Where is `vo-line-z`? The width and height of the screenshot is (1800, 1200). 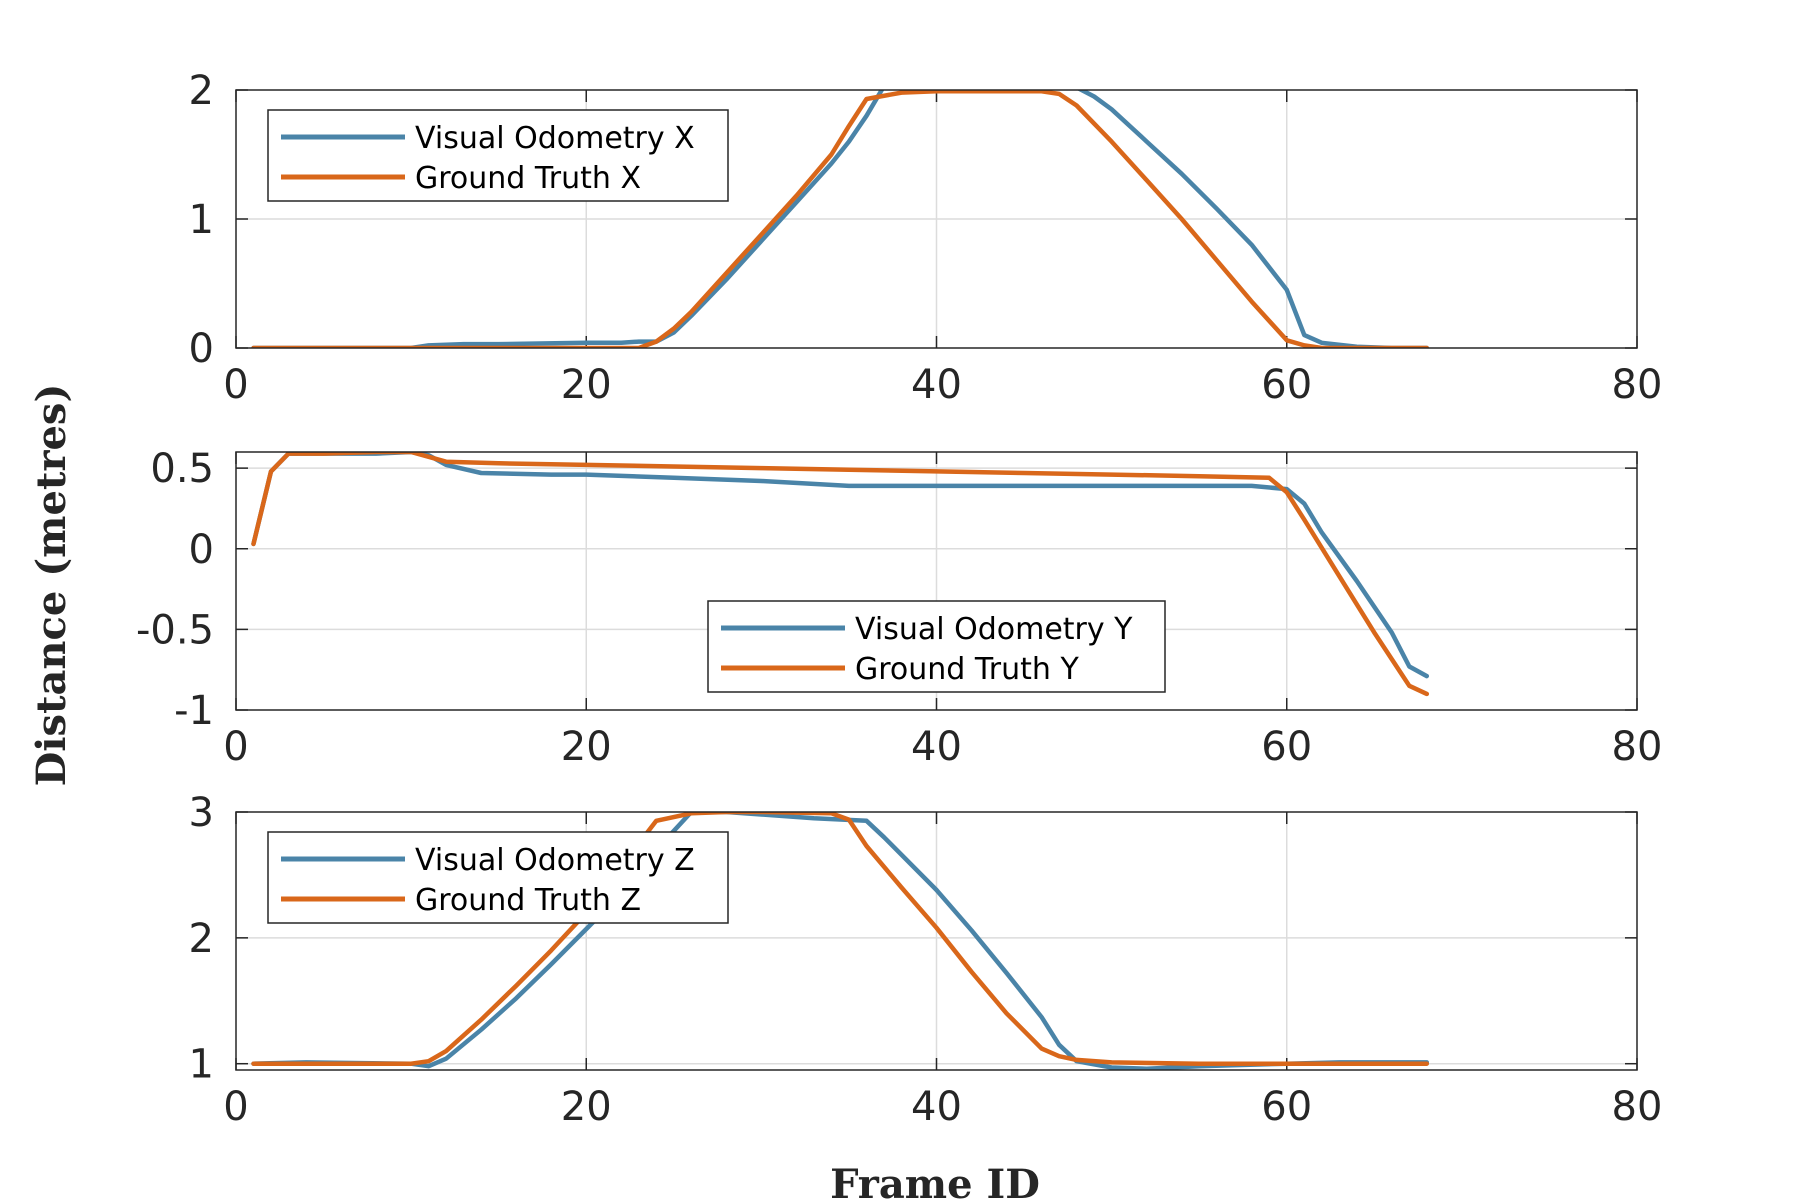 vo-line-z is located at coordinates (840, 941).